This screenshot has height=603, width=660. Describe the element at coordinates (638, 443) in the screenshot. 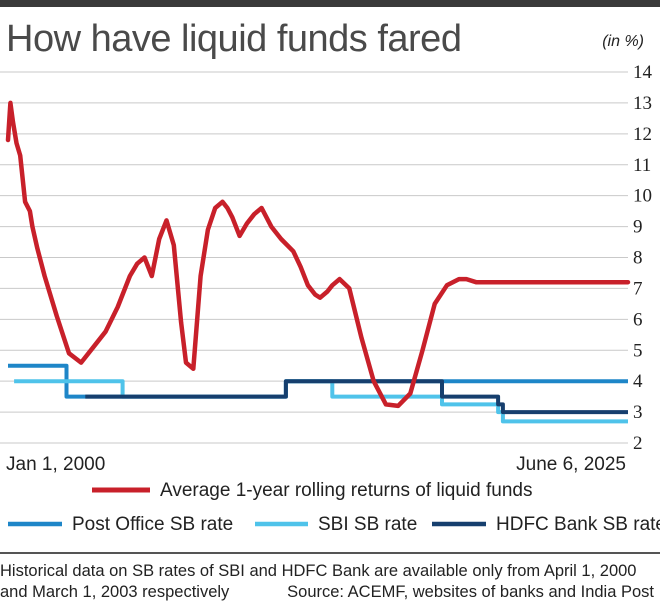

I see `y-tick-label: 2` at that location.